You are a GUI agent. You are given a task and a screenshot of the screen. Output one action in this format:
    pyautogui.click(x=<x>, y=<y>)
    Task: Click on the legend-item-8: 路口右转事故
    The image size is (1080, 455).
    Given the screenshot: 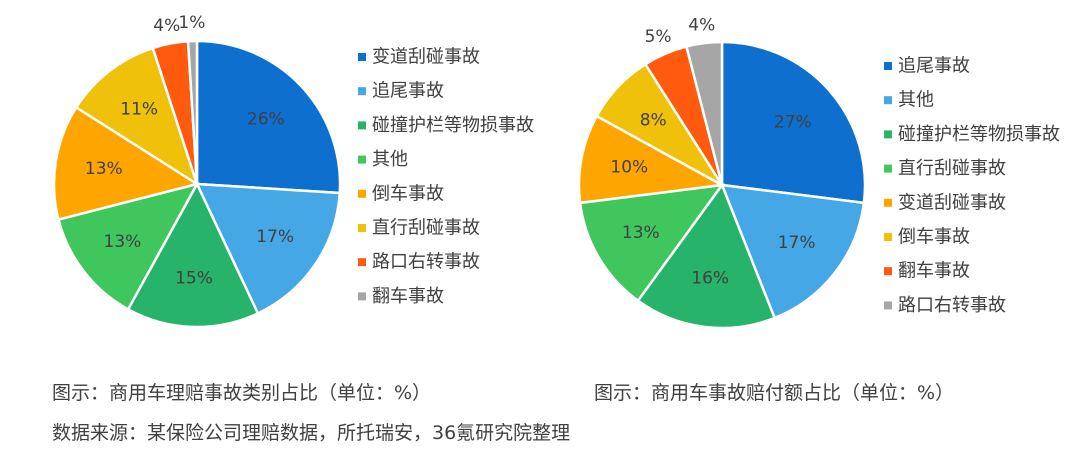 What is the action you would take?
    pyautogui.click(x=945, y=305)
    